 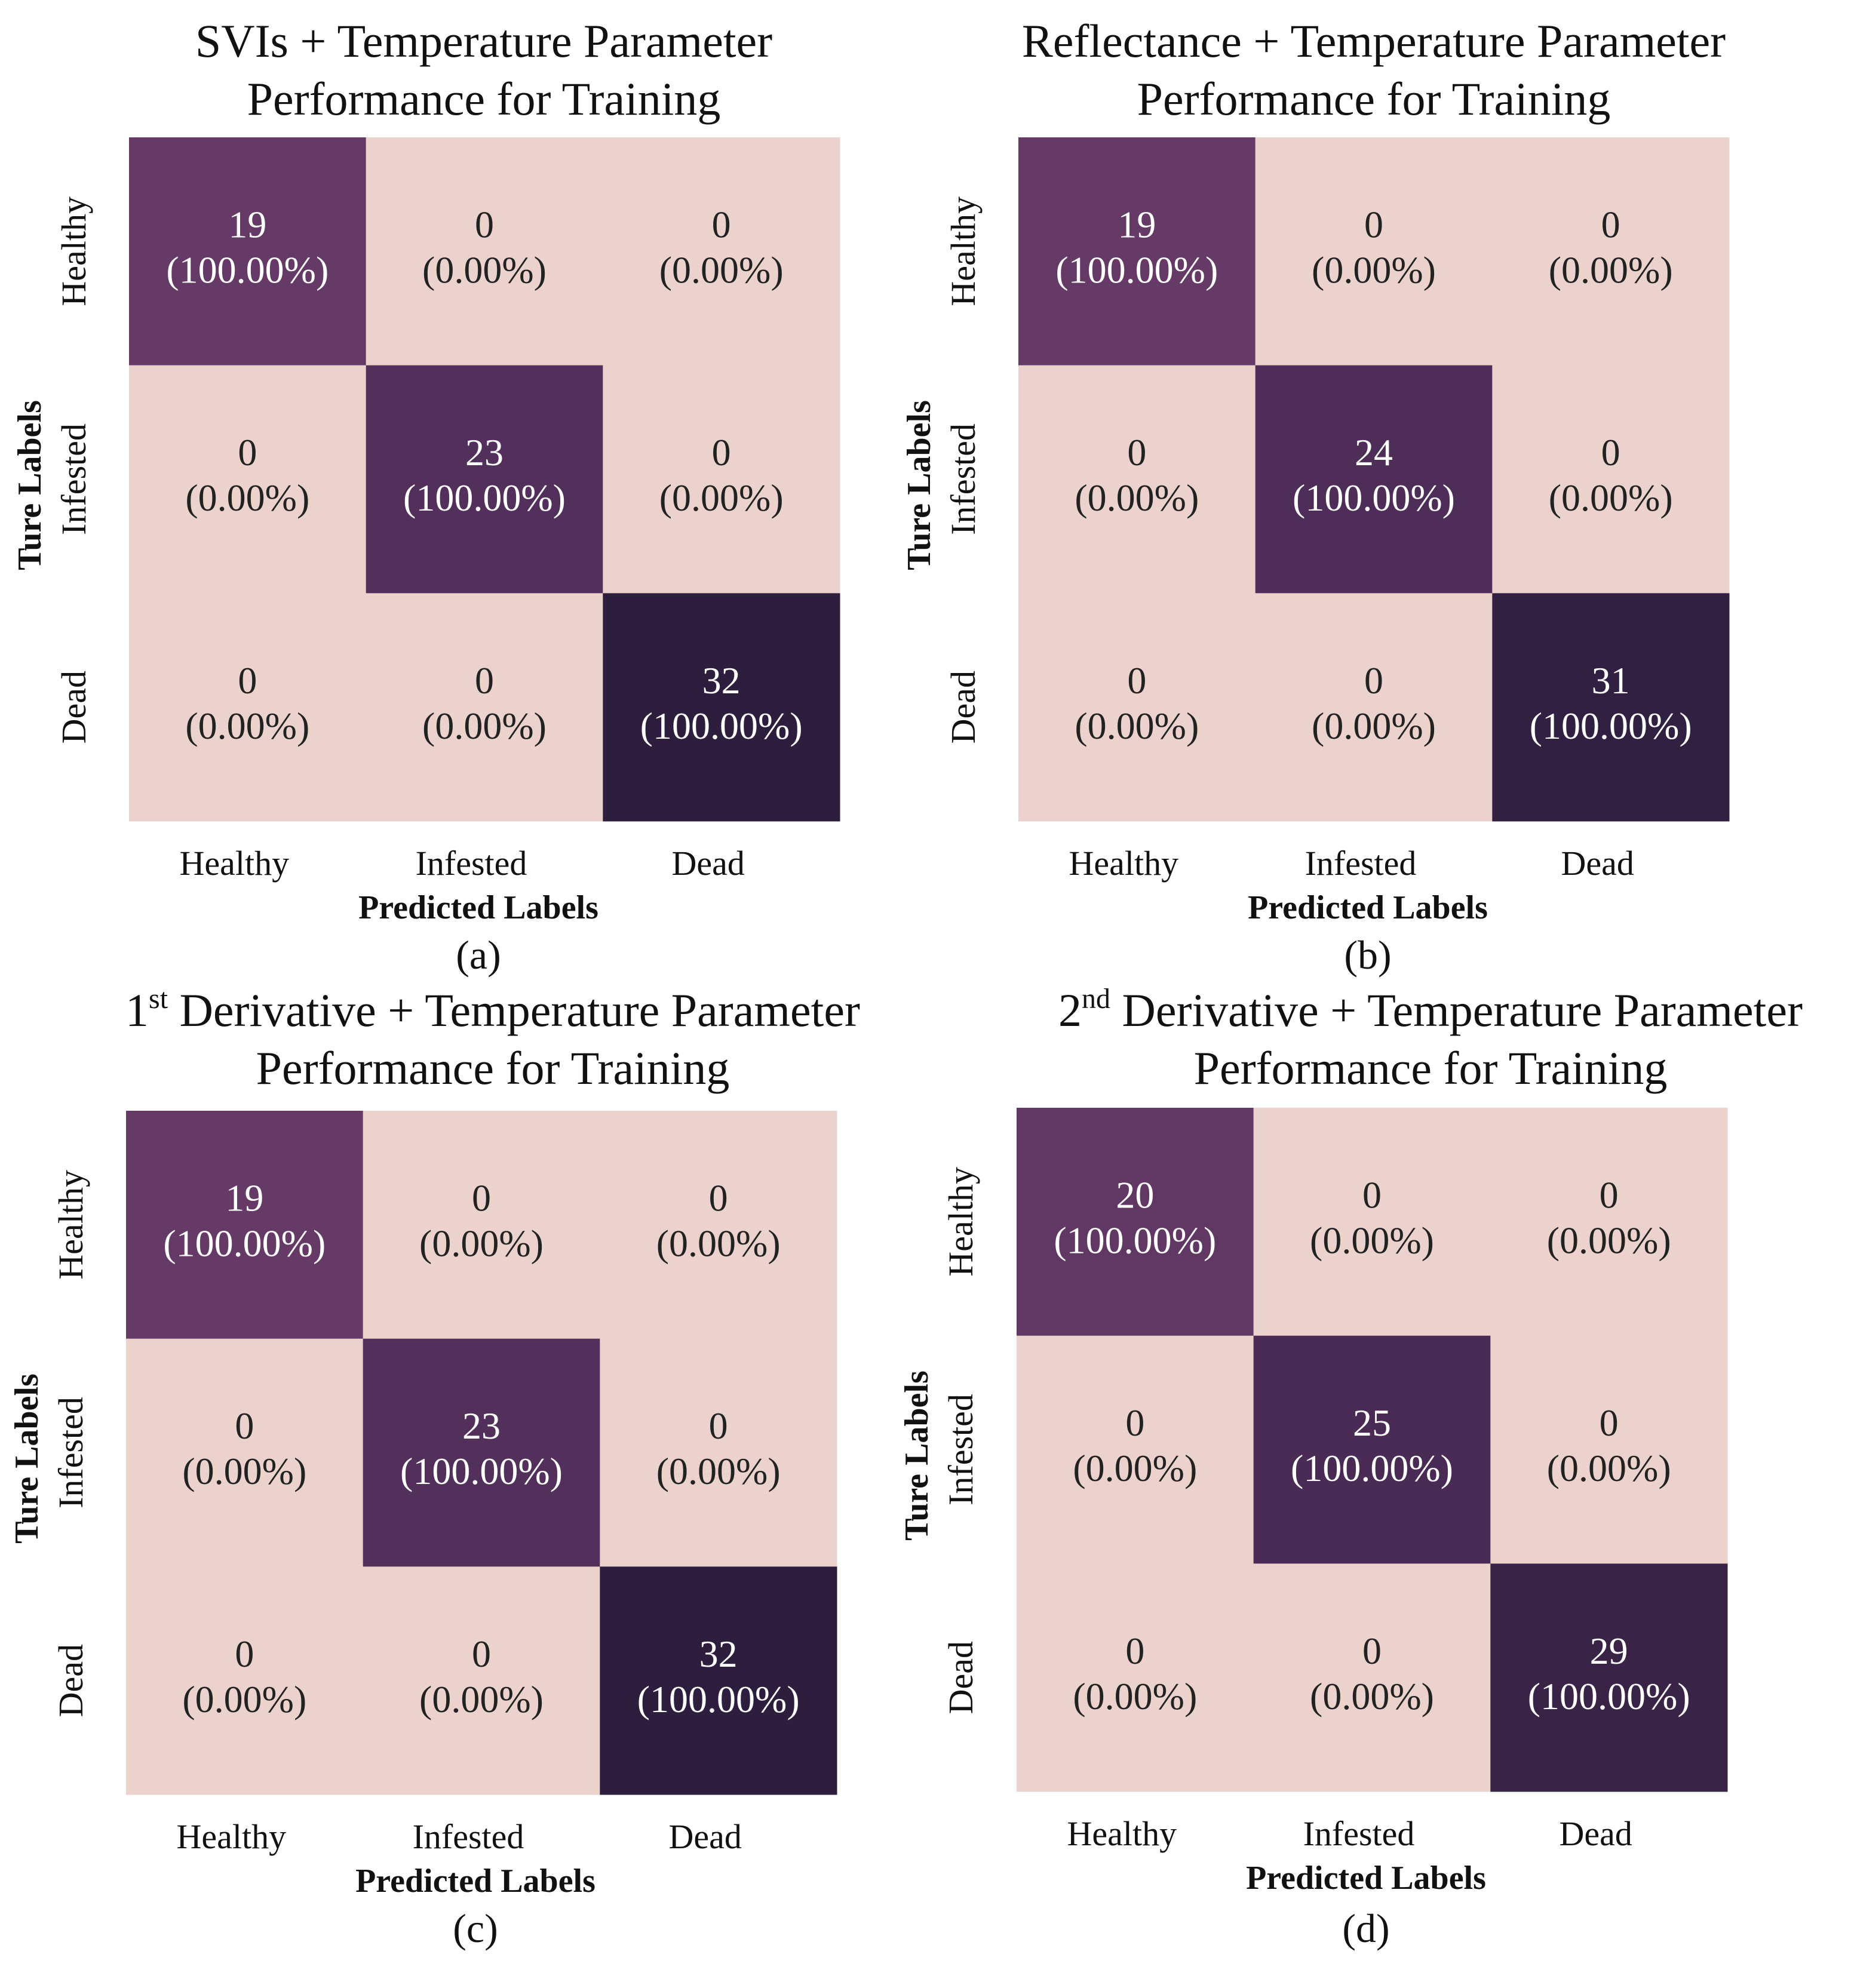 I want to click on cell-count-label: 20, so click(x=1135, y=1195).